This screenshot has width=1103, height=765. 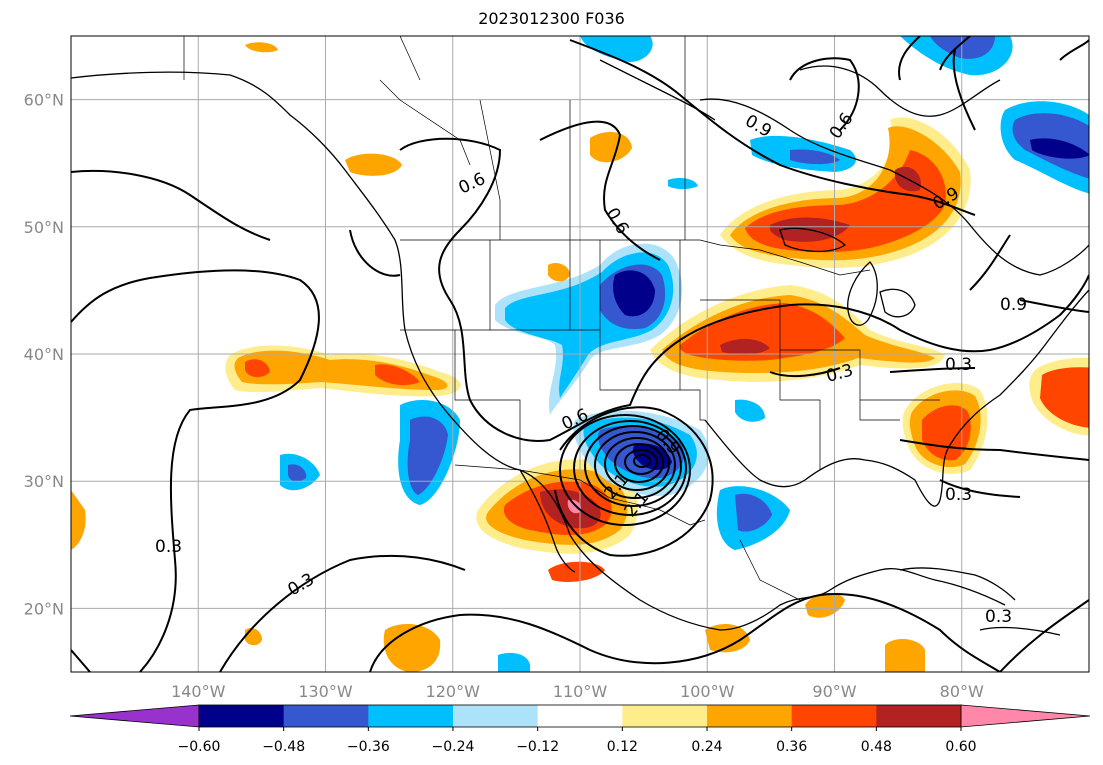 I want to click on colorbar-tick-label: 0.60, so click(x=960, y=747).